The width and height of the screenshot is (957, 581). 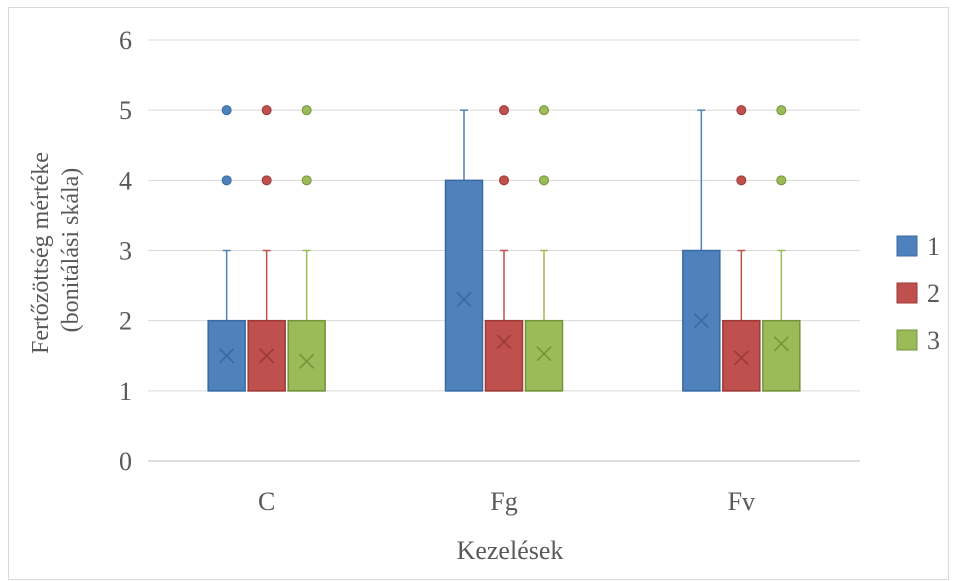 What do you see at coordinates (41, 253) in the screenshot?
I see `y-axis-title-line1: Fertőzöttség mértéke` at bounding box center [41, 253].